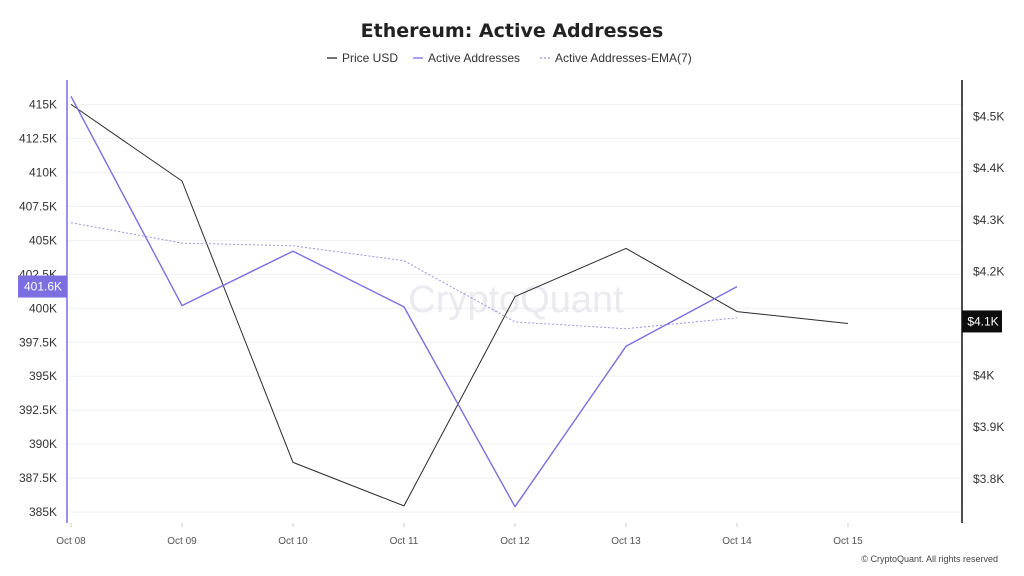 The width and height of the screenshot is (1024, 576). What do you see at coordinates (474, 58) in the screenshot?
I see `legend-label: Active Addresses` at bounding box center [474, 58].